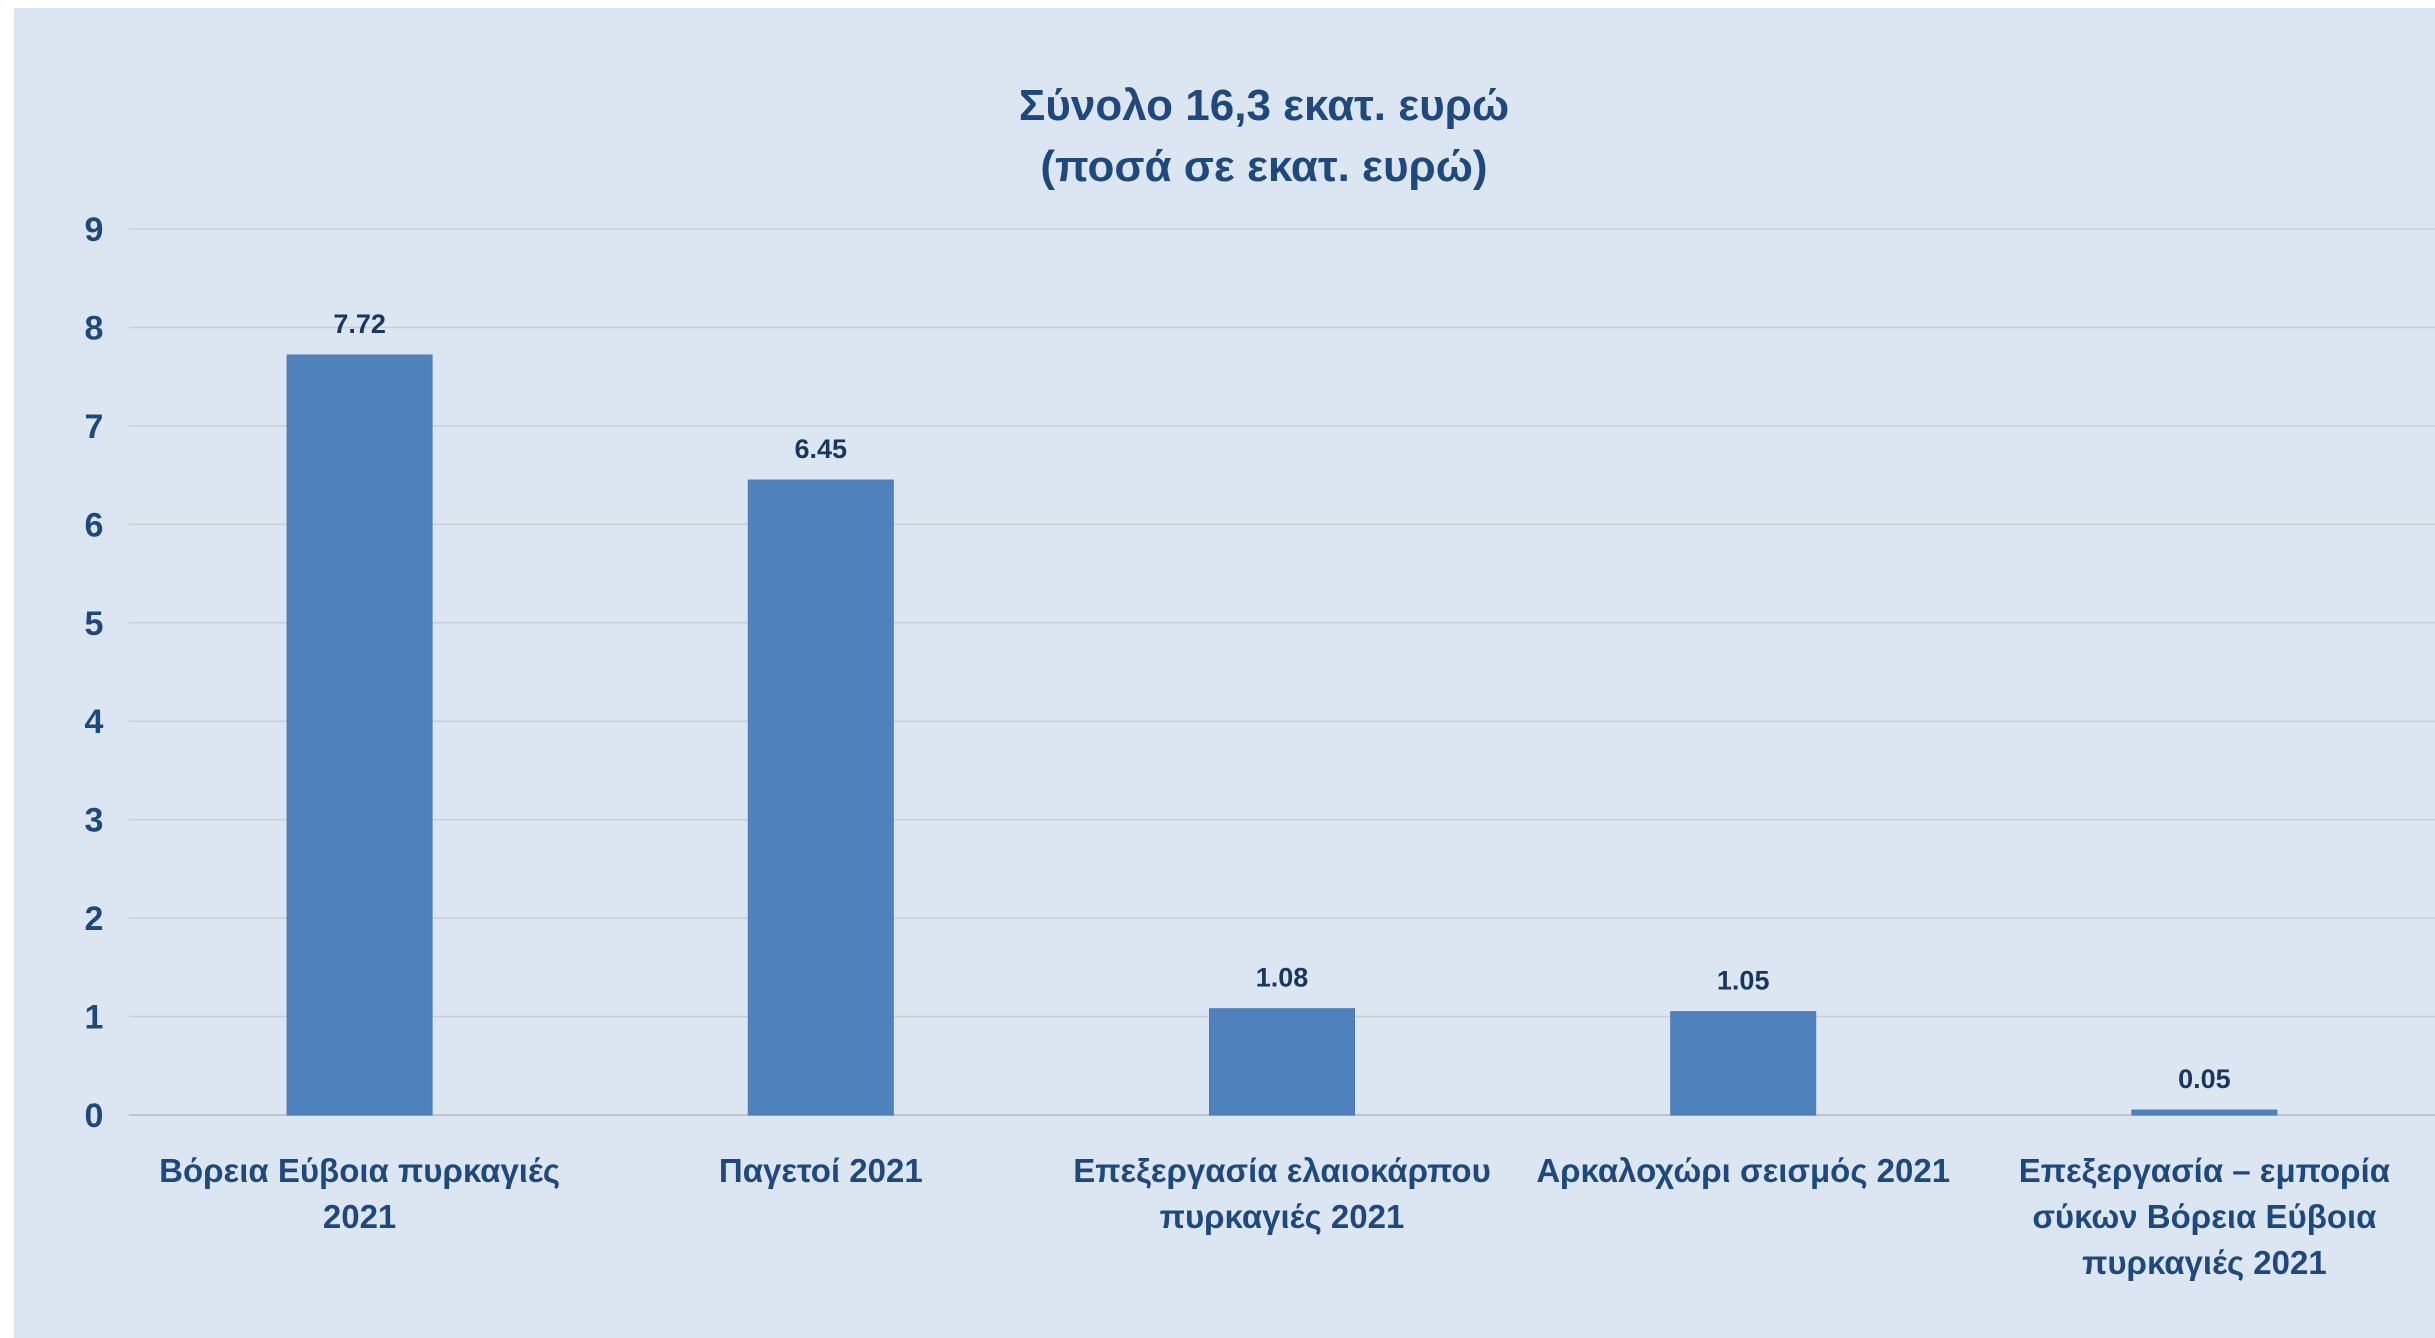  What do you see at coordinates (94, 230) in the screenshot?
I see `y-tick-label: 9` at bounding box center [94, 230].